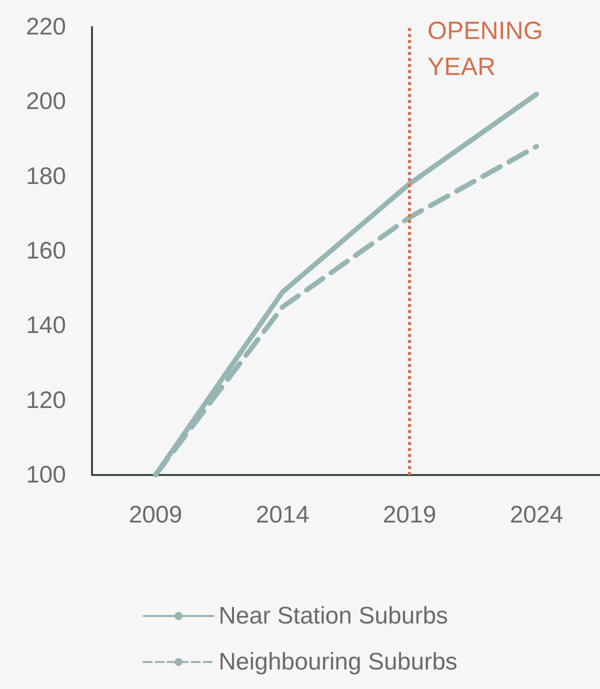 The width and height of the screenshot is (600, 689). What do you see at coordinates (46, 326) in the screenshot?
I see `y-tick-label: 140` at bounding box center [46, 326].